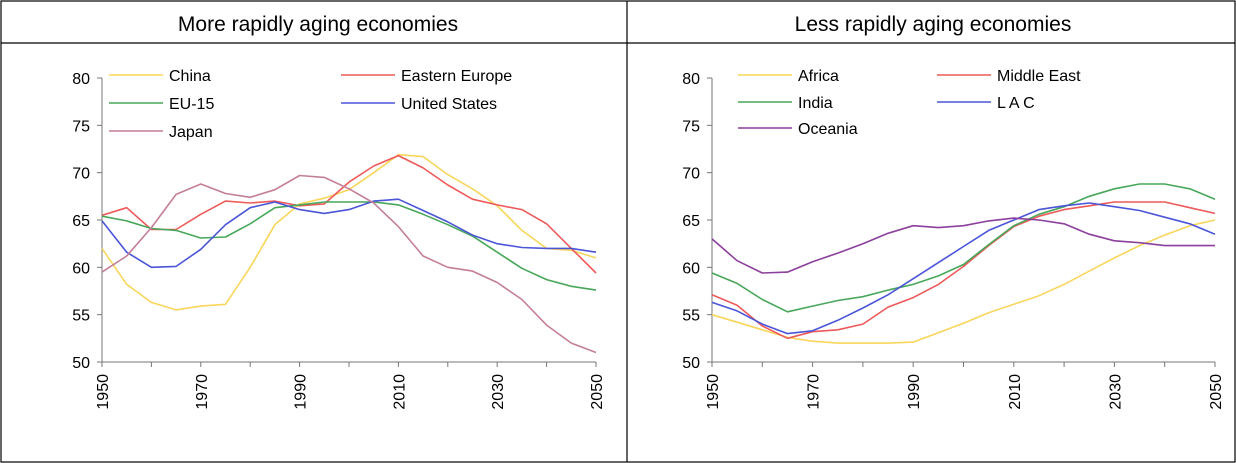 The image size is (1236, 463). What do you see at coordinates (691, 316) in the screenshot?
I see `right-y-tick-label: 55` at bounding box center [691, 316].